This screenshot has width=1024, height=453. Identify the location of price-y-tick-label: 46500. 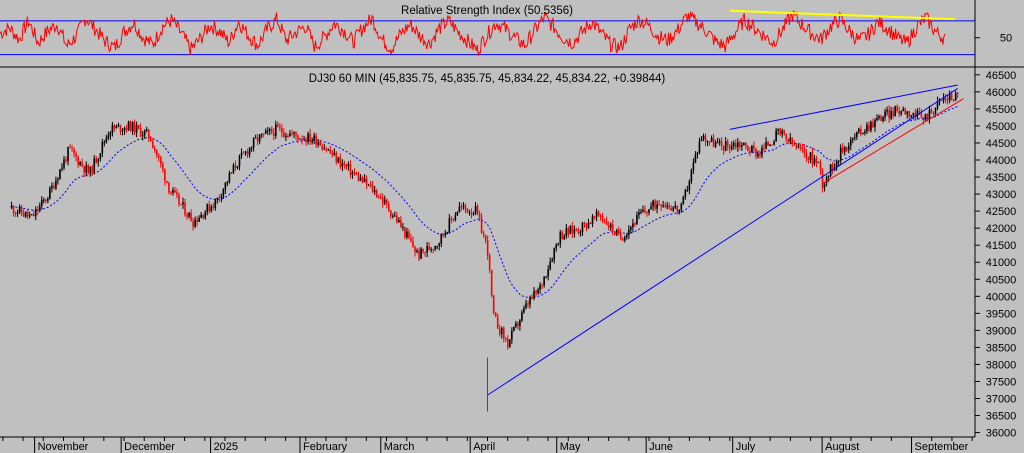
(1001, 76).